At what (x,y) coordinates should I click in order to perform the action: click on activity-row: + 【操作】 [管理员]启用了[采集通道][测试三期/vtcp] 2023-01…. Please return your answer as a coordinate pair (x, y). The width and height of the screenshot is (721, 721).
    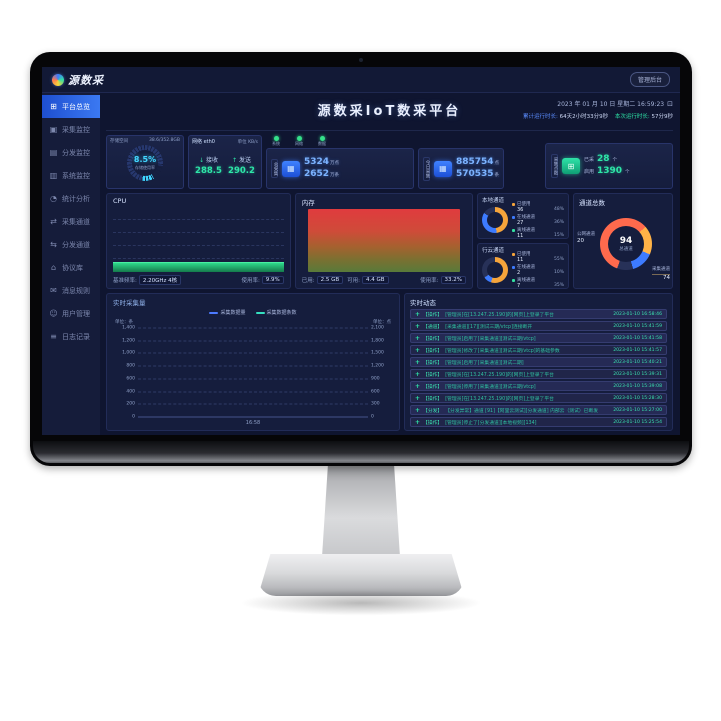
    Looking at the image, I should click on (538, 338).